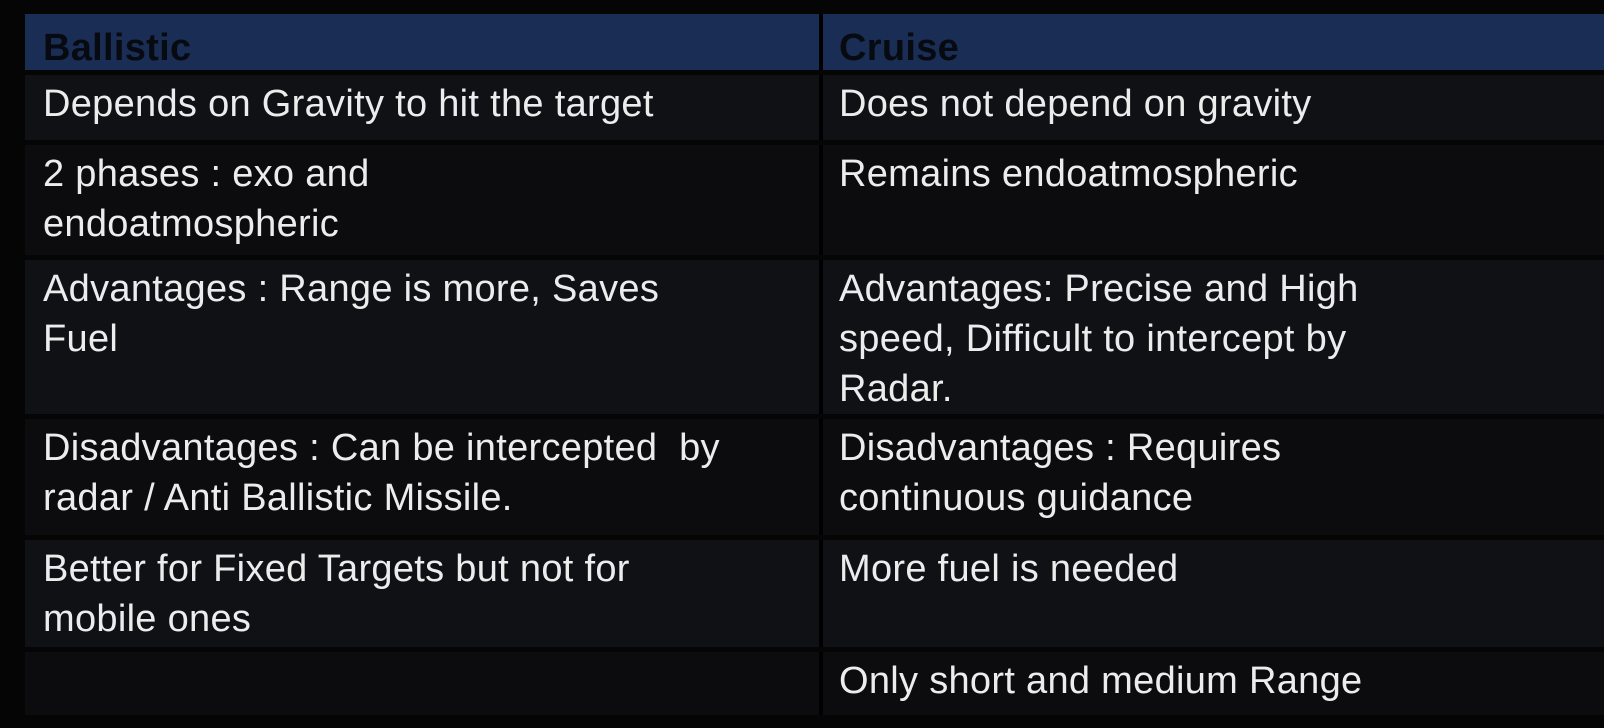 This screenshot has width=1604, height=728. Describe the element at coordinates (348, 104) in the screenshot. I see `cell-text: Depends on Gravity to hit the target` at that location.